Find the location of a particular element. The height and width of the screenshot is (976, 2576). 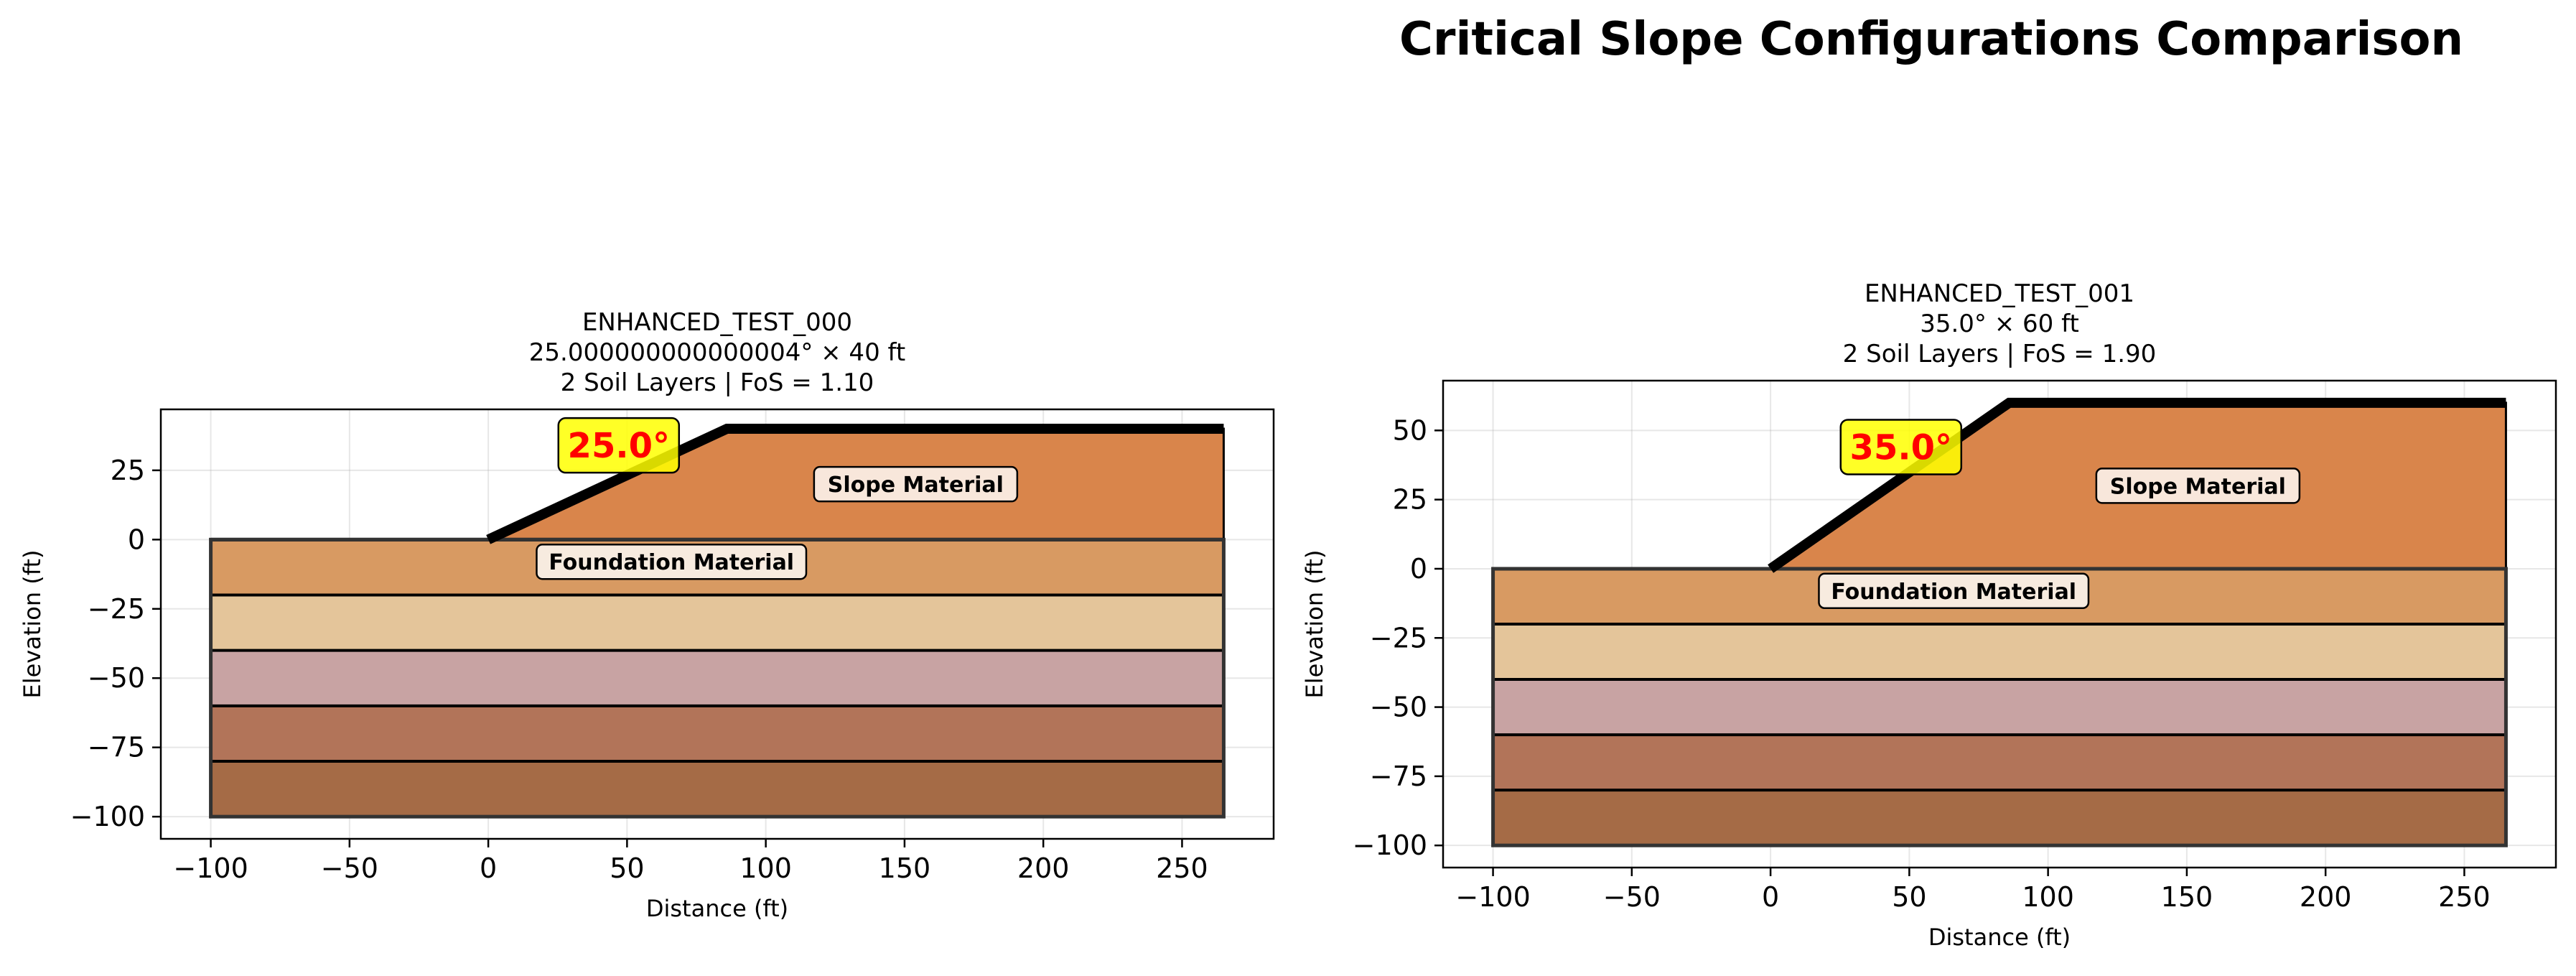

figure-suptitle: Critical Slope Configurations Comparison is located at coordinates (1931, 39).